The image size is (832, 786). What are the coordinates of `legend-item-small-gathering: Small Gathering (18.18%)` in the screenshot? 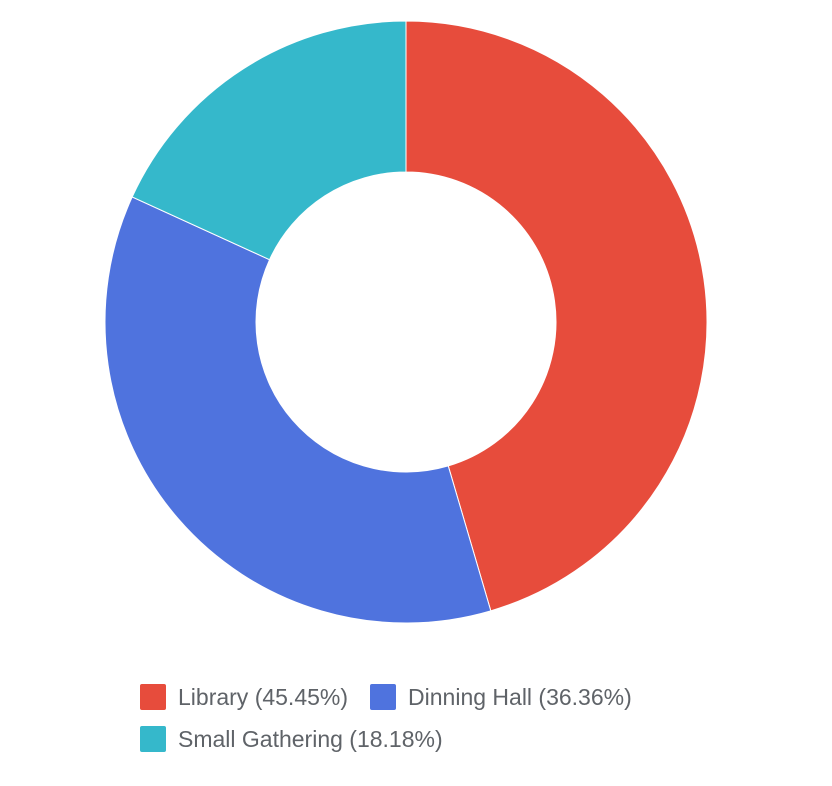 It's located at (291, 739).